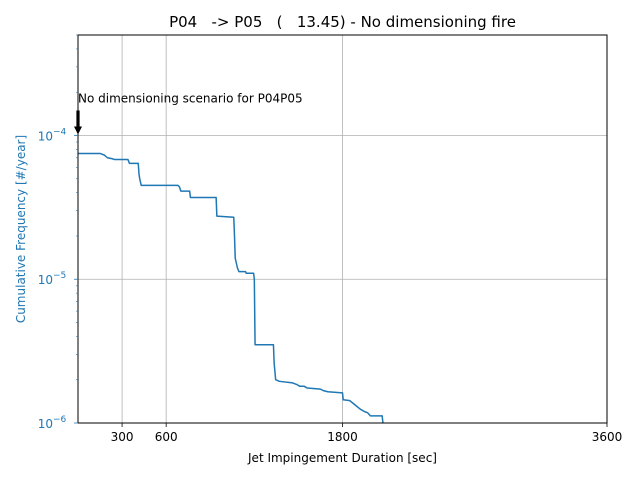 This screenshot has height=480, width=640. I want to click on x-tick-label: 600, so click(166, 437).